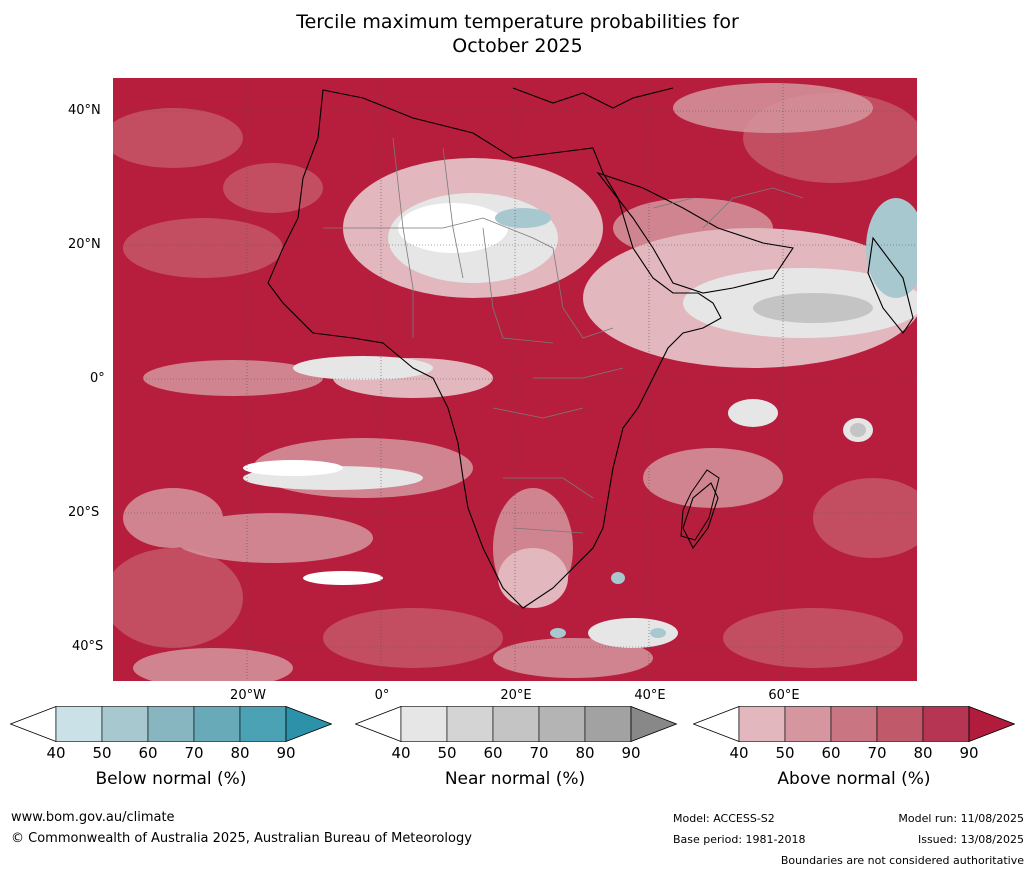 The height and width of the screenshot is (873, 1035). Describe the element at coordinates (378, 724) in the screenshot. I see `near-normal-swatch-min` at that location.